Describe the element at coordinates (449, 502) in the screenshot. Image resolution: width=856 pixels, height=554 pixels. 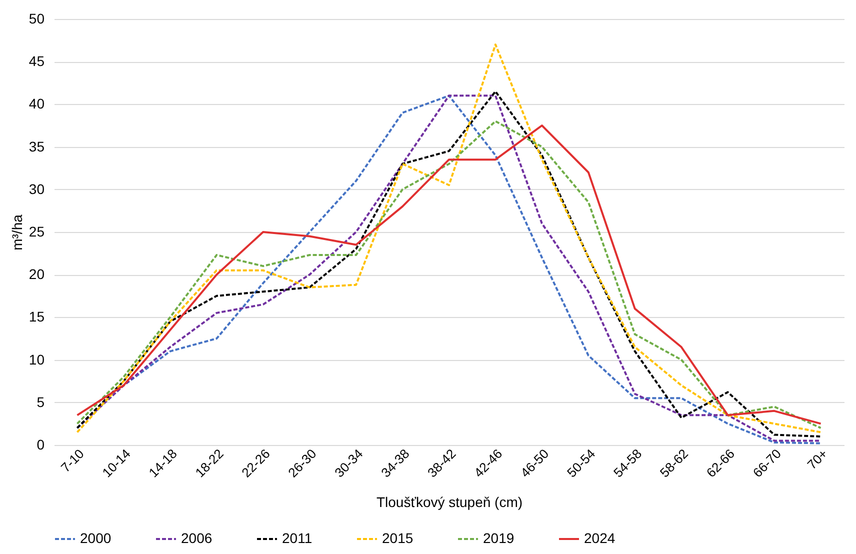
I see `x-axis-title: Tloušťkový stupeň (cm)` at that location.